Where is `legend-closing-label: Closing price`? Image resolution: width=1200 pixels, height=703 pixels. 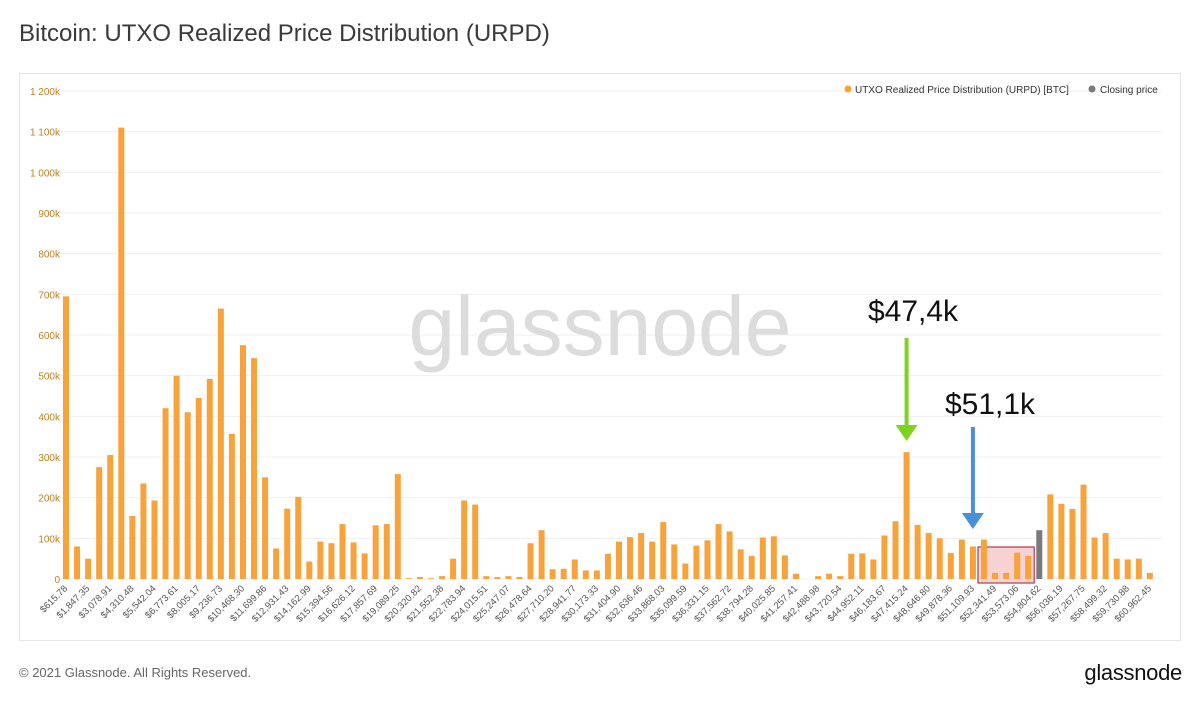 legend-closing-label: Closing price is located at coordinates (1129, 90).